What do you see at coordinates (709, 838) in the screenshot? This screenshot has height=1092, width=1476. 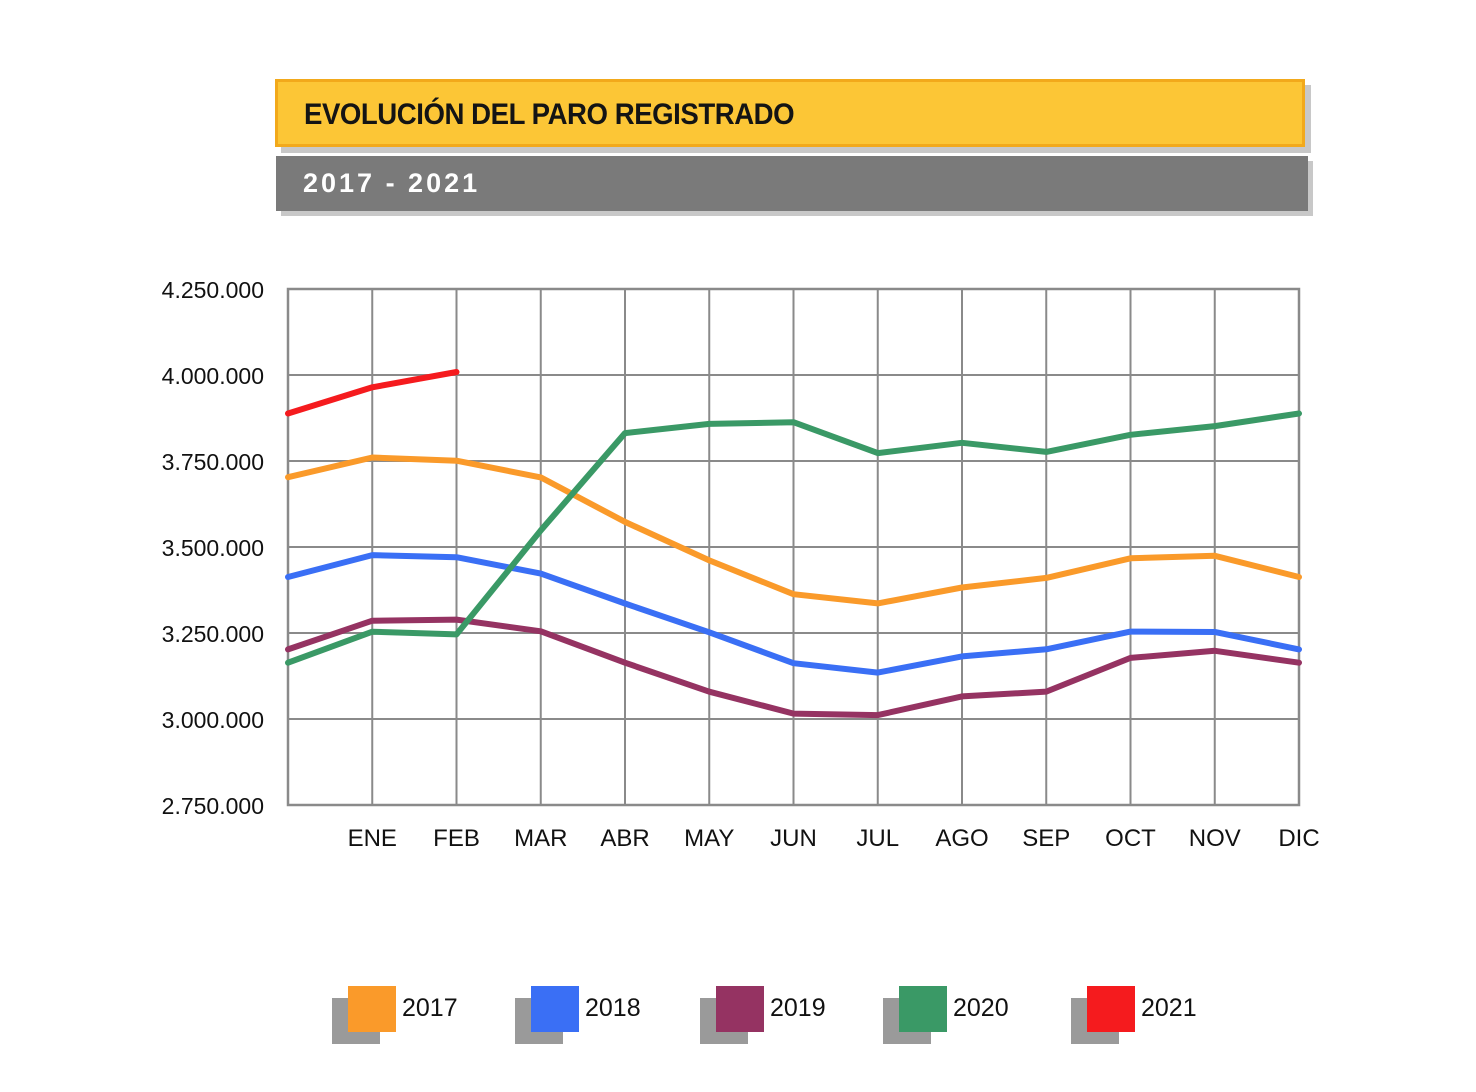 I see `x-tick-label: MAY` at bounding box center [709, 838].